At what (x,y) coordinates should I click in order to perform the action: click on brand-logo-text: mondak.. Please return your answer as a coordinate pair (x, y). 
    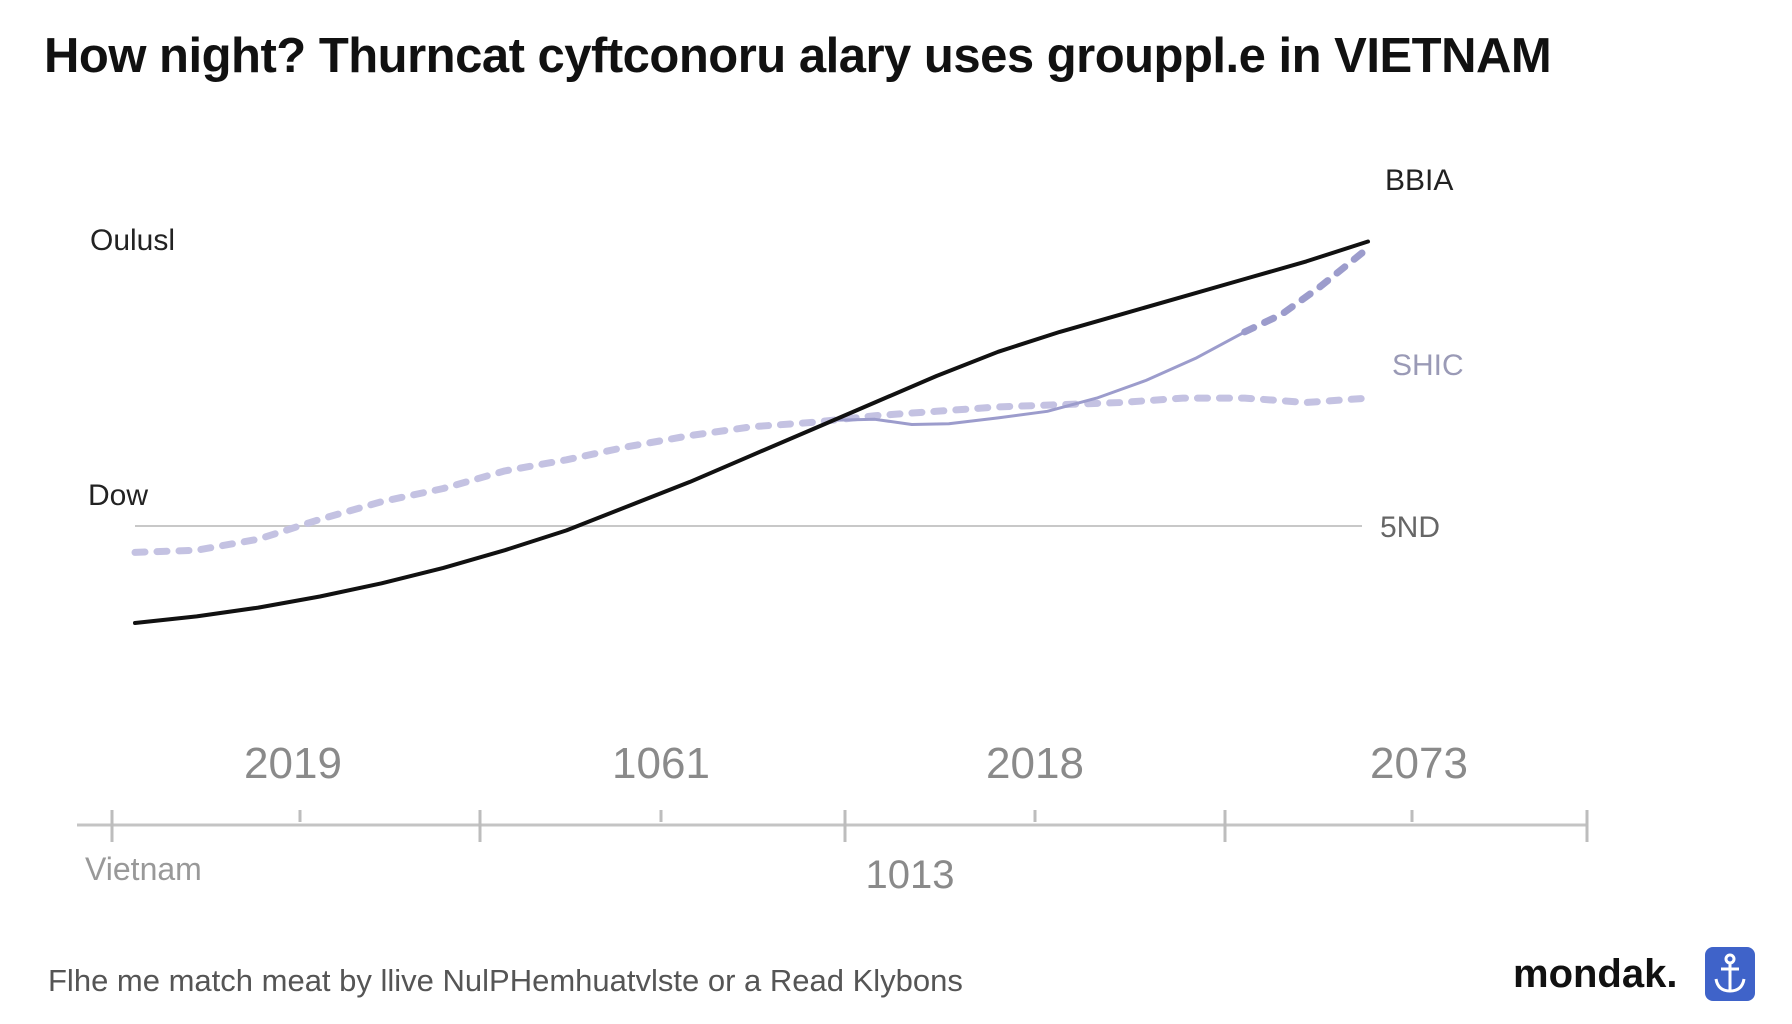
    Looking at the image, I should click on (1595, 974).